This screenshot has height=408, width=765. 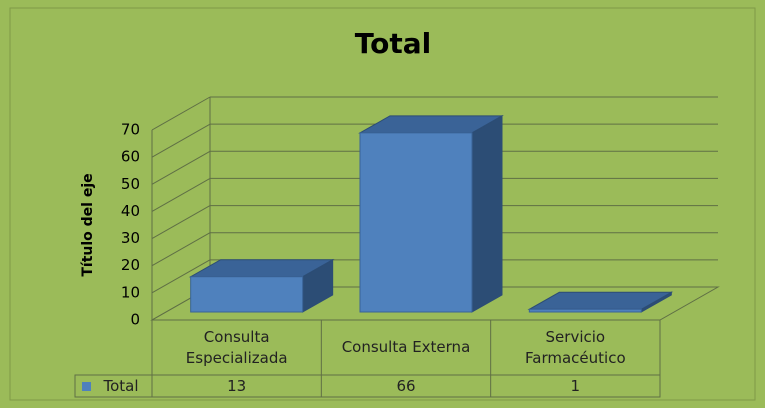 I want to click on category-label: Servicio Farmacéutico, so click(x=575, y=347).